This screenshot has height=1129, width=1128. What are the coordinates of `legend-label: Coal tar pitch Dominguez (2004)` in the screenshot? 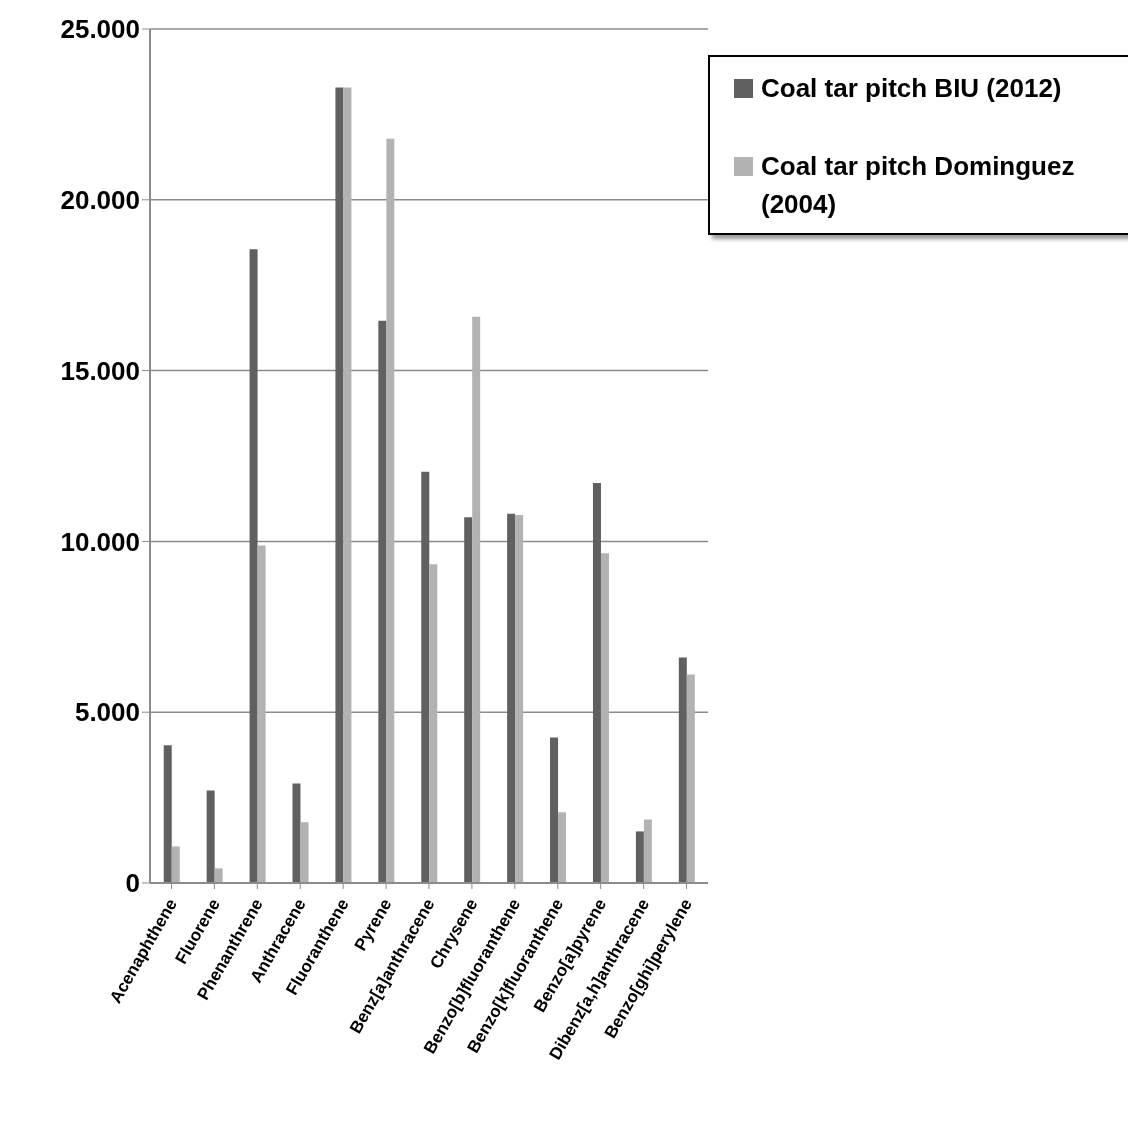 It's located at (918, 185).